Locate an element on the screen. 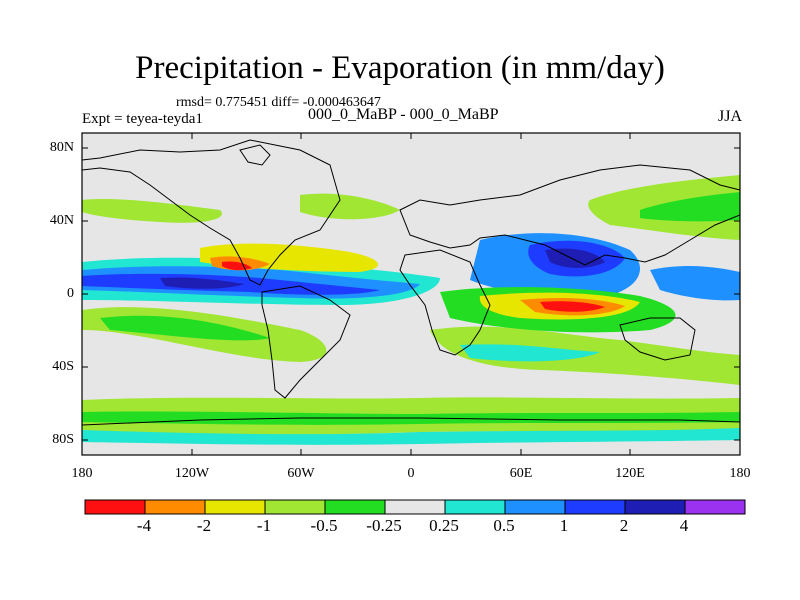 Image resolution: width=800 pixels, height=600 pixels. contour-nh-west-pacific-inner is located at coordinates (690, 207).